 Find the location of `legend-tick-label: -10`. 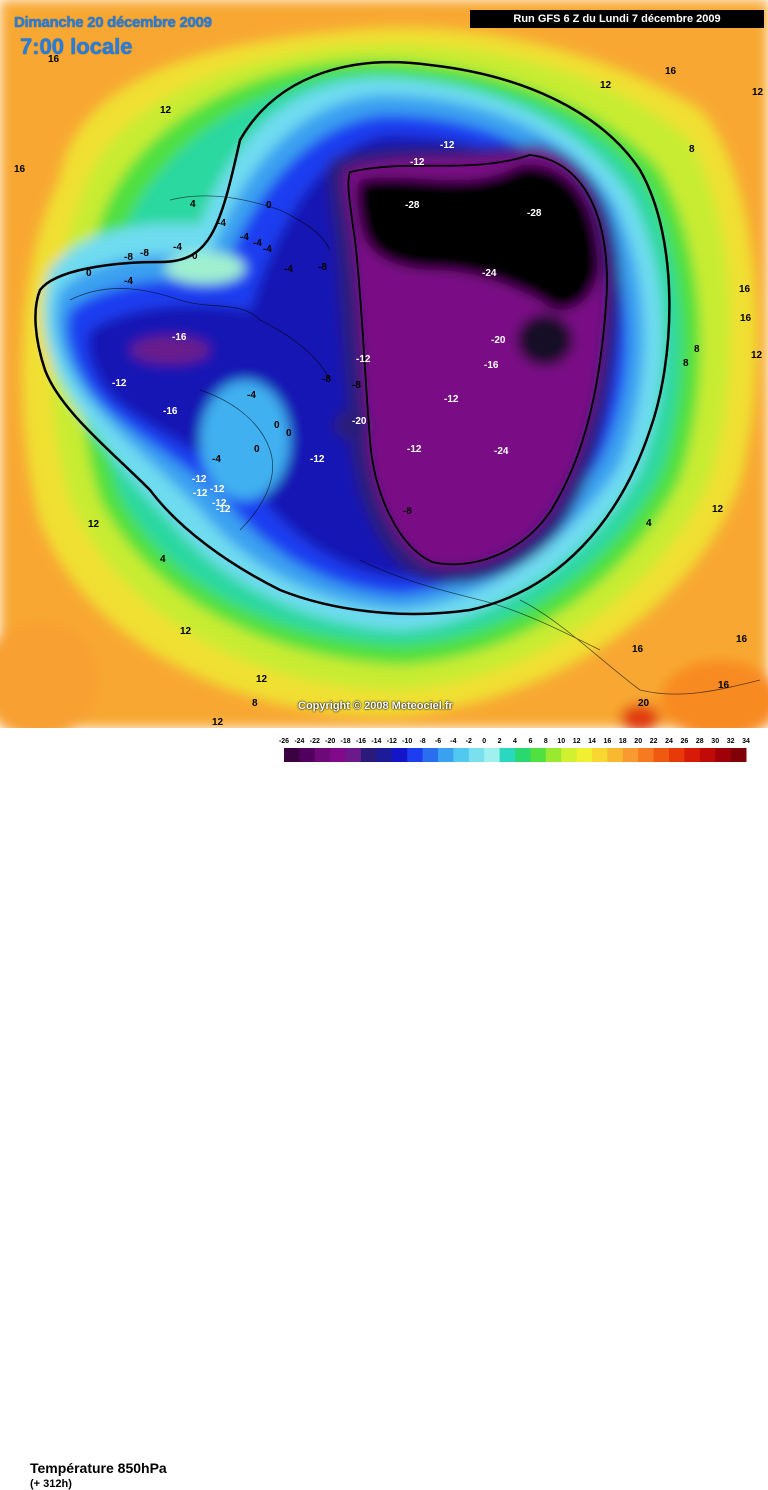

legend-tick-label: -10 is located at coordinates (407, 741).